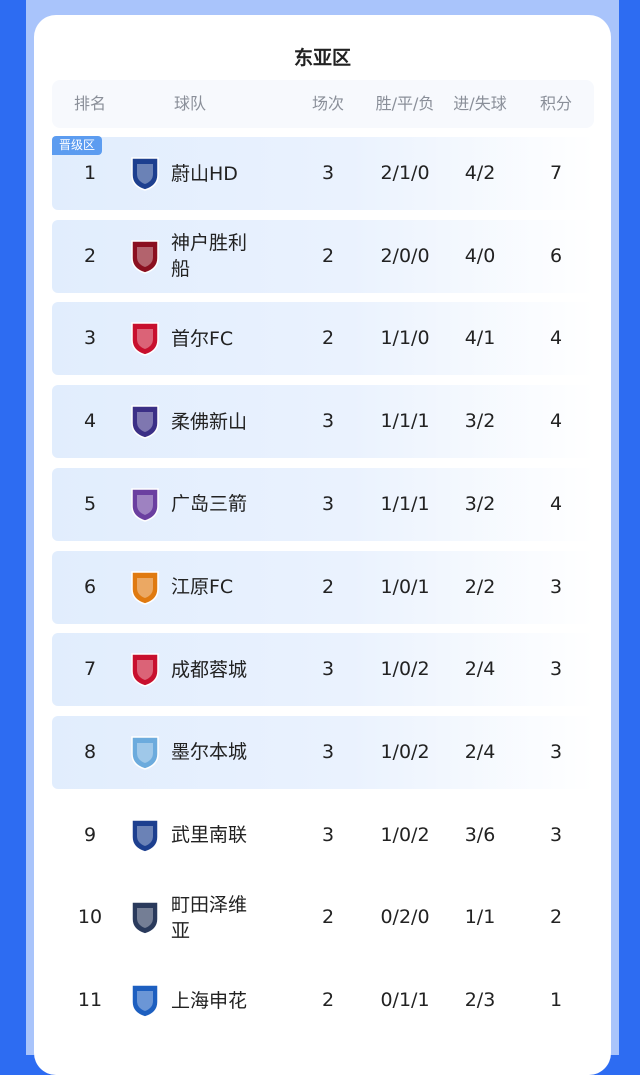  What do you see at coordinates (405, 173) in the screenshot?
I see `wdl: 2/1/0` at bounding box center [405, 173].